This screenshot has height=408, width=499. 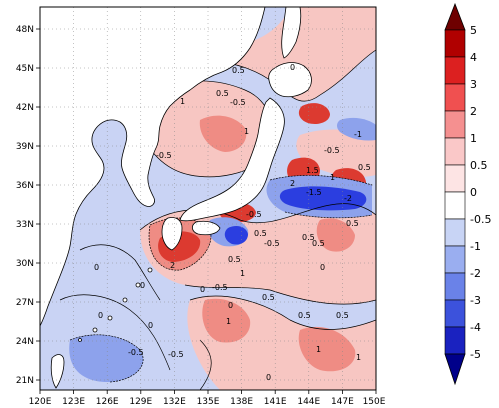 What do you see at coordinates (172, 234) in the screenshot?
I see `kyushu` at bounding box center [172, 234].